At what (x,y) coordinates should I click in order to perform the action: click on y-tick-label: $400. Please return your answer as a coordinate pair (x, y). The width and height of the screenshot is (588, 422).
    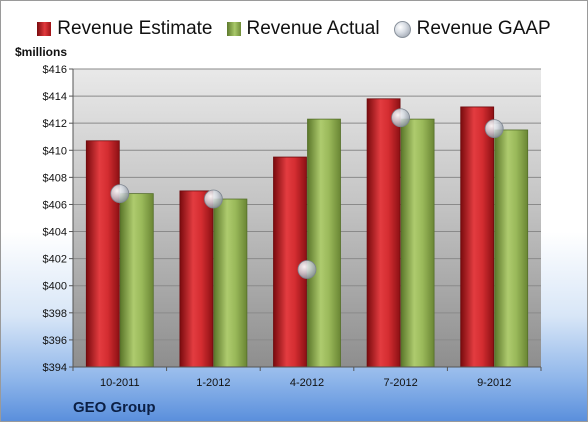
    Looking at the image, I should click on (55, 287).